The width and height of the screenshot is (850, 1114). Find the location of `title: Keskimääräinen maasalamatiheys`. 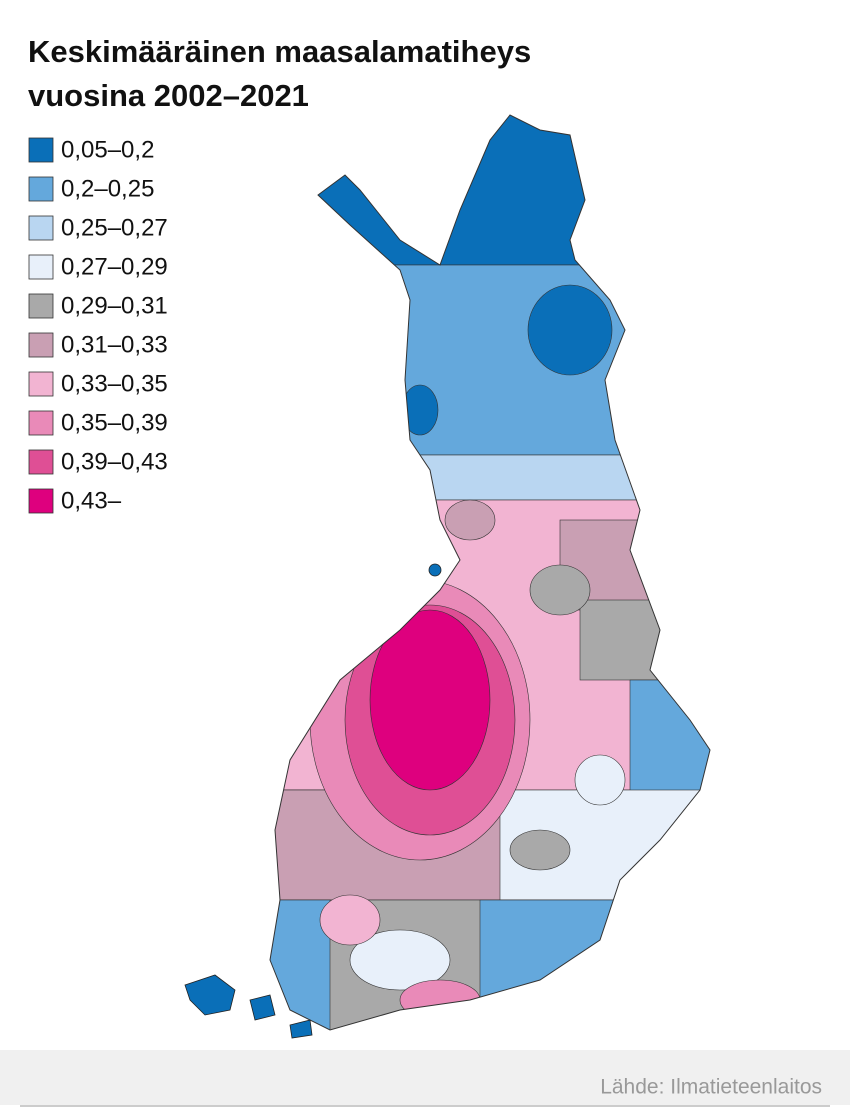

title: Keskimääräinen maasalamatiheys is located at coordinates (279, 51).